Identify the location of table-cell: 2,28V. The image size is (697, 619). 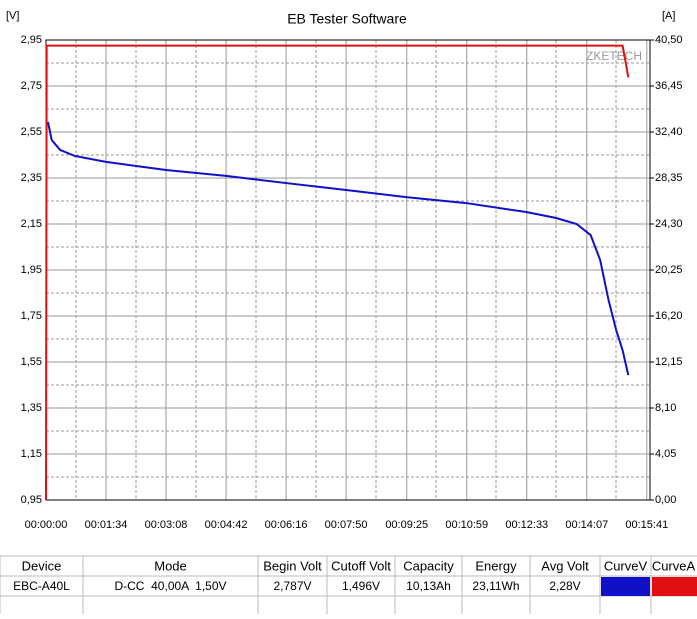
(564, 586).